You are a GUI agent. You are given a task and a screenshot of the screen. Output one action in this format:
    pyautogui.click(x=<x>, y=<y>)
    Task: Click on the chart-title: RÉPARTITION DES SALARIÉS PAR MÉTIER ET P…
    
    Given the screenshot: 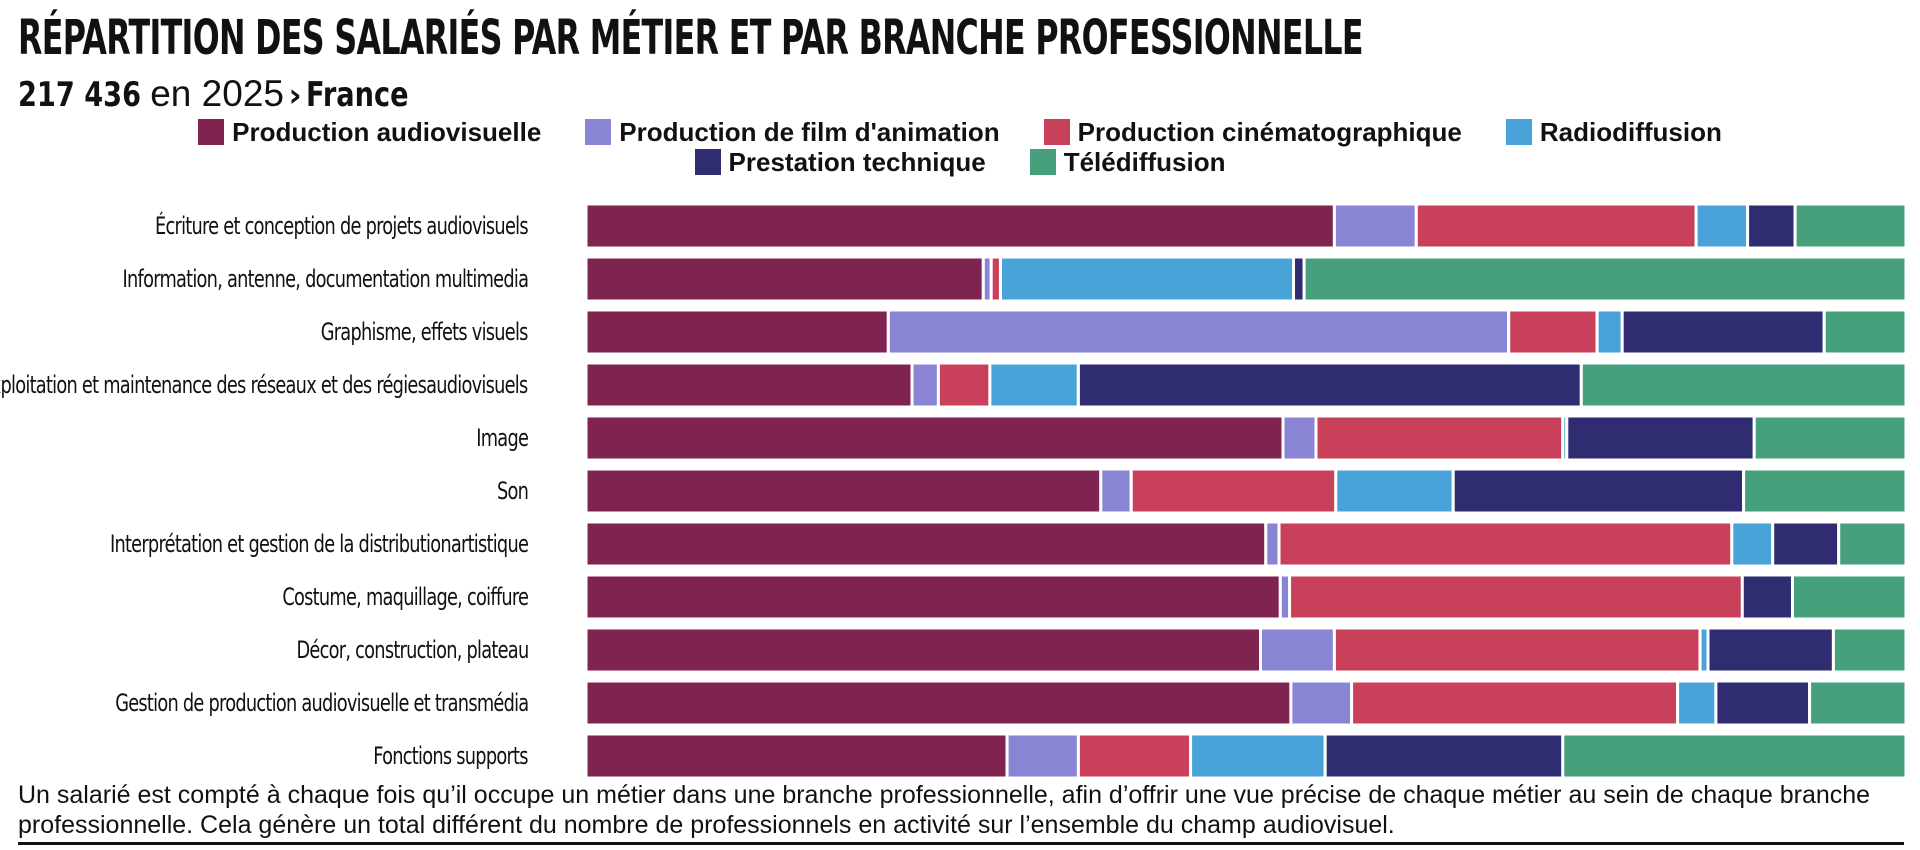 What is the action you would take?
    pyautogui.click(x=691, y=38)
    